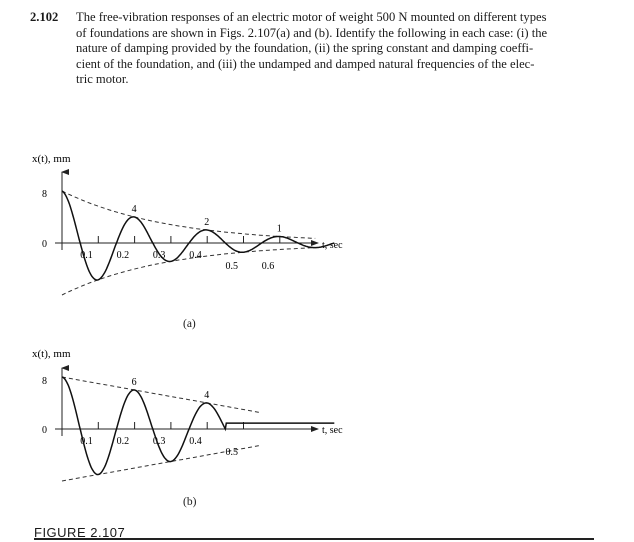  I want to click on panel-b-y-tick-zero: 0, so click(44, 430).